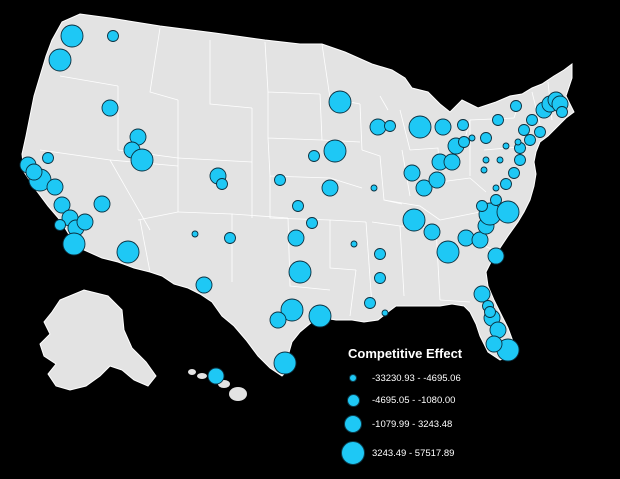 The height and width of the screenshot is (479, 620). Describe the element at coordinates (353, 400) in the screenshot. I see `legend-symbol-medium` at that location.